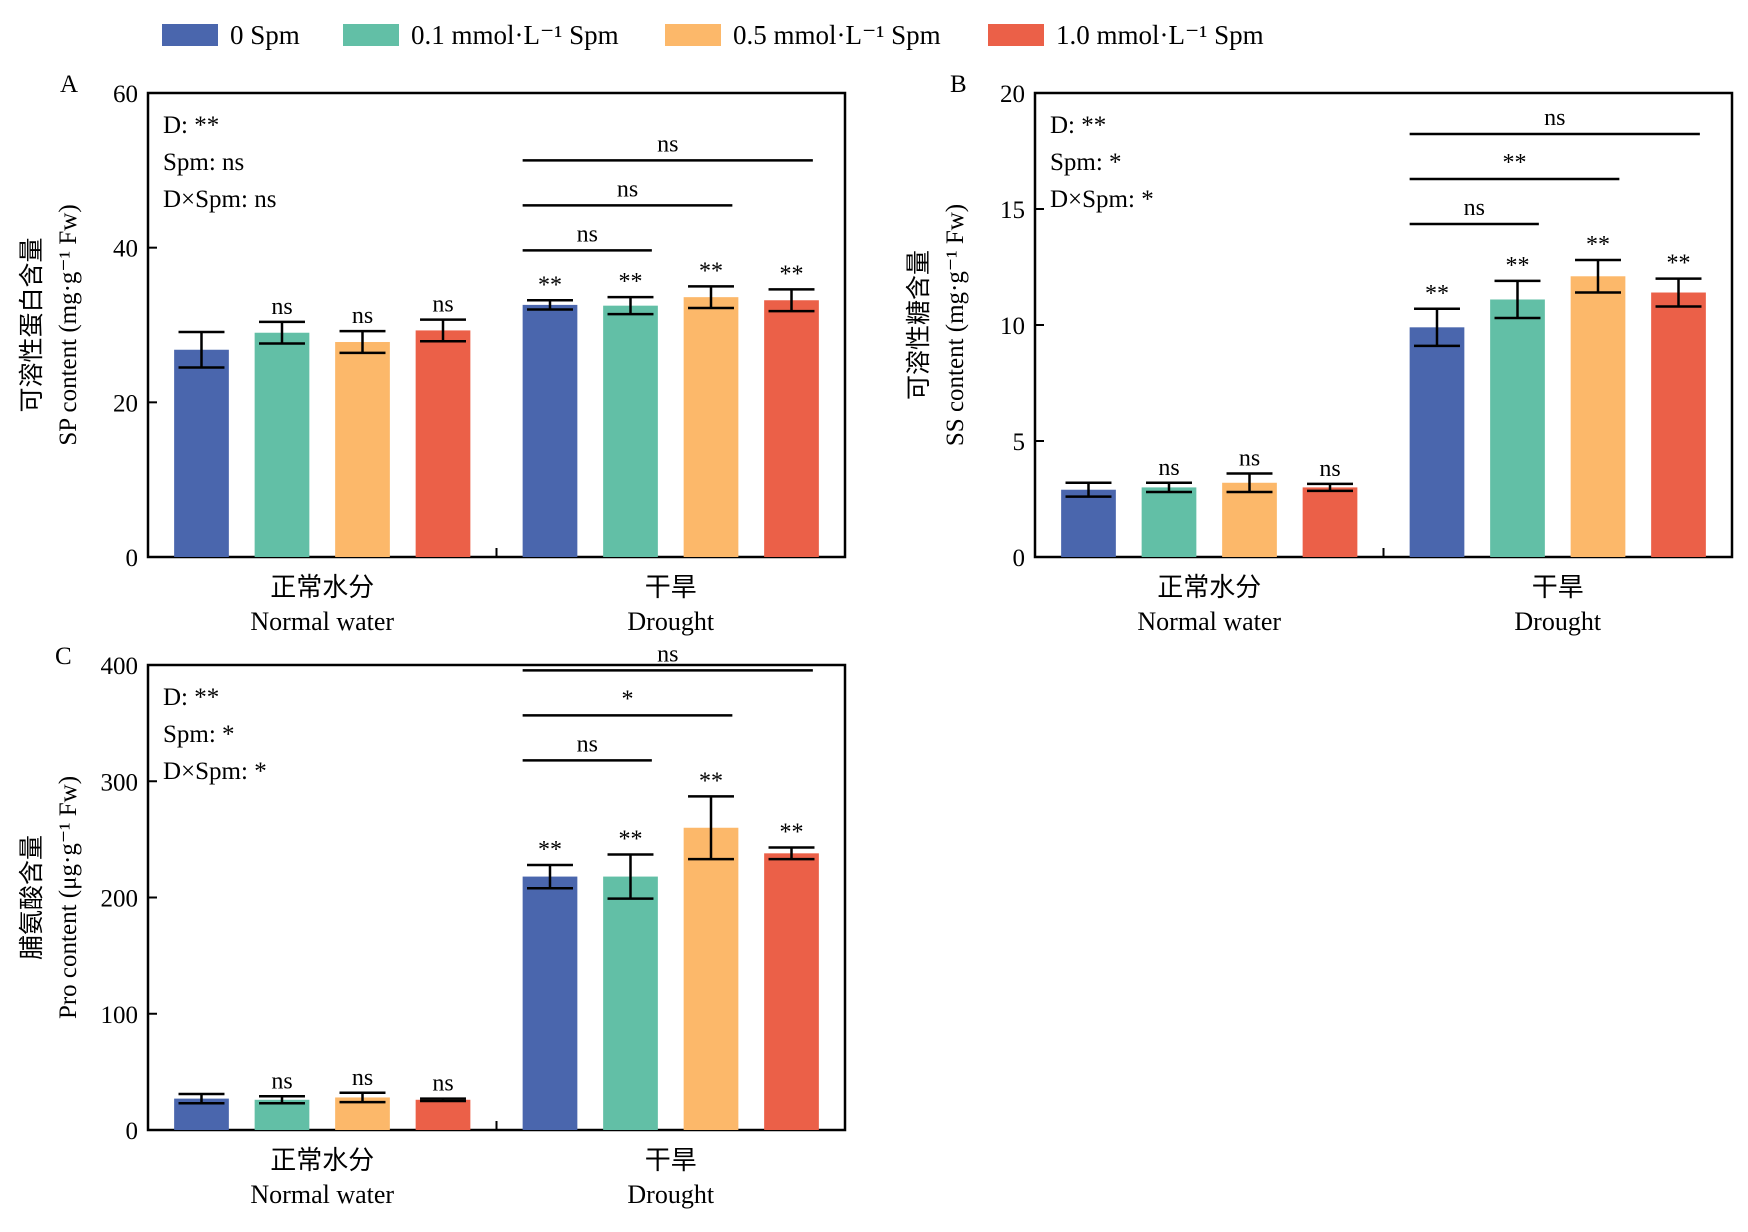 The image size is (1748, 1232). I want to click on y-axis-title-en: Pro content (μg·g⁻¹ Fw), so click(68, 897).